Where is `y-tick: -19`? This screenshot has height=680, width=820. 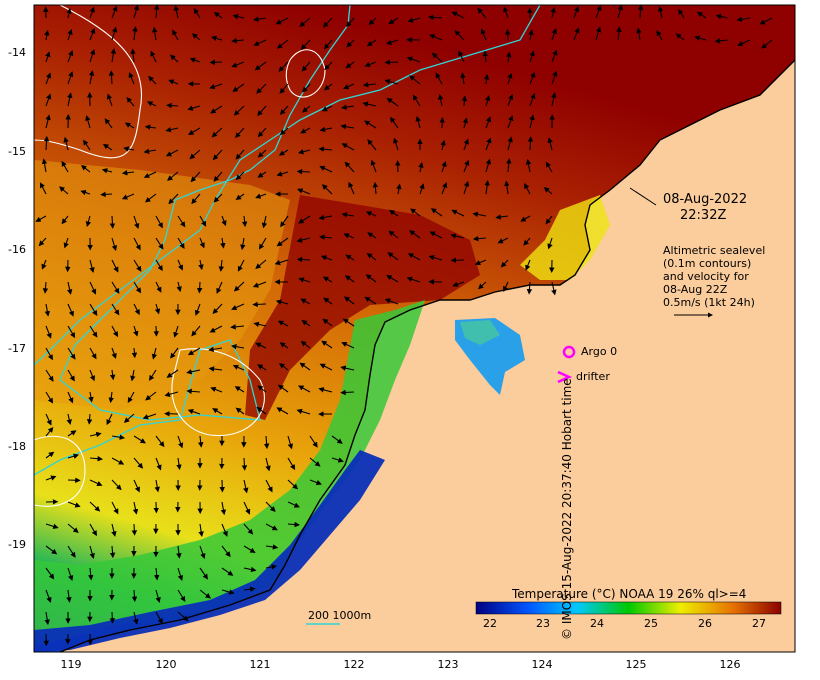 y-tick: -19 is located at coordinates (17, 544).